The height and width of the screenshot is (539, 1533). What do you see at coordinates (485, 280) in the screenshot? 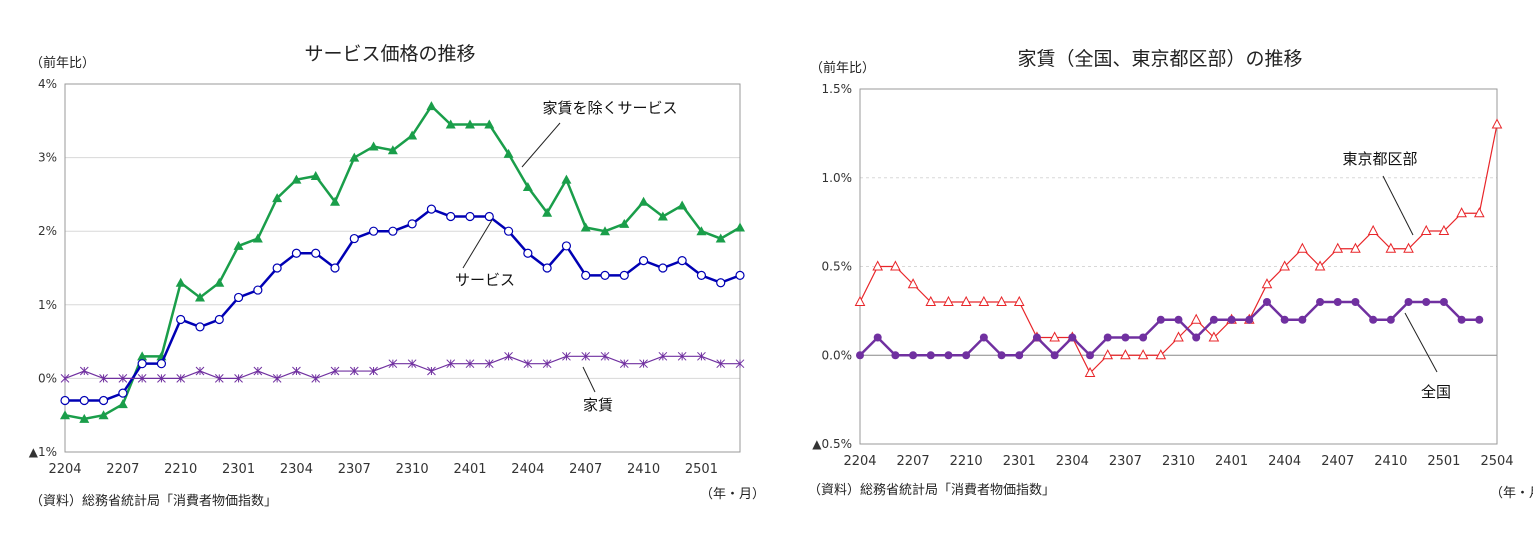
I see `series-label: サービス` at bounding box center [485, 280].